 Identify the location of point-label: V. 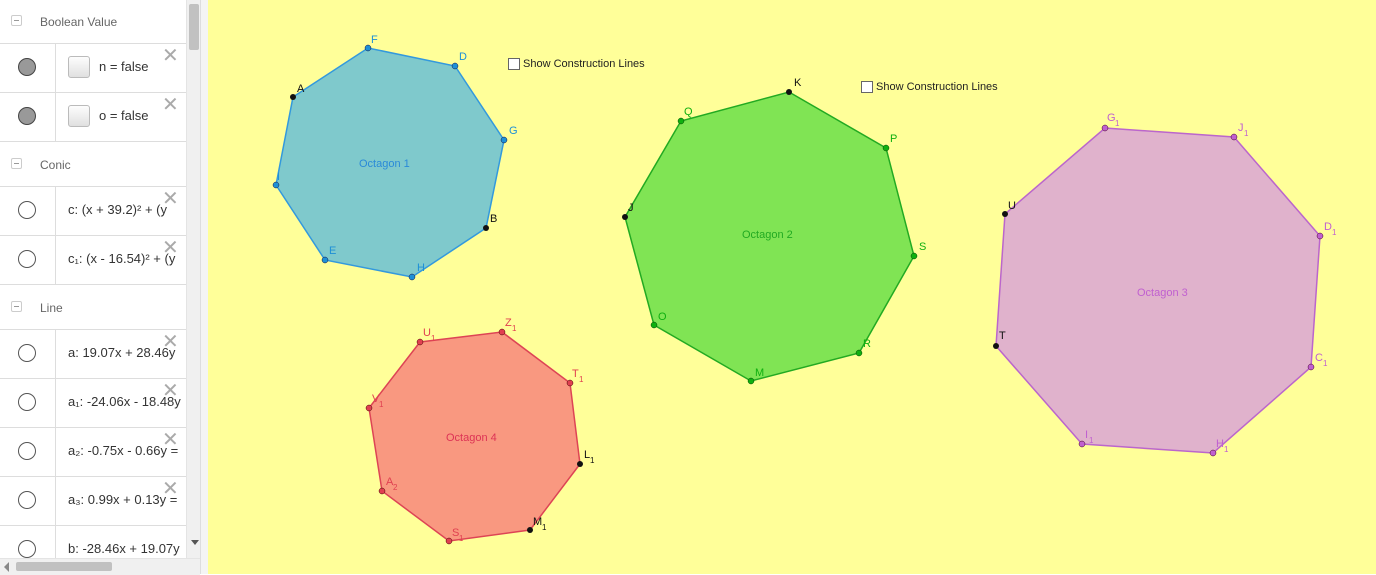
(376, 399).